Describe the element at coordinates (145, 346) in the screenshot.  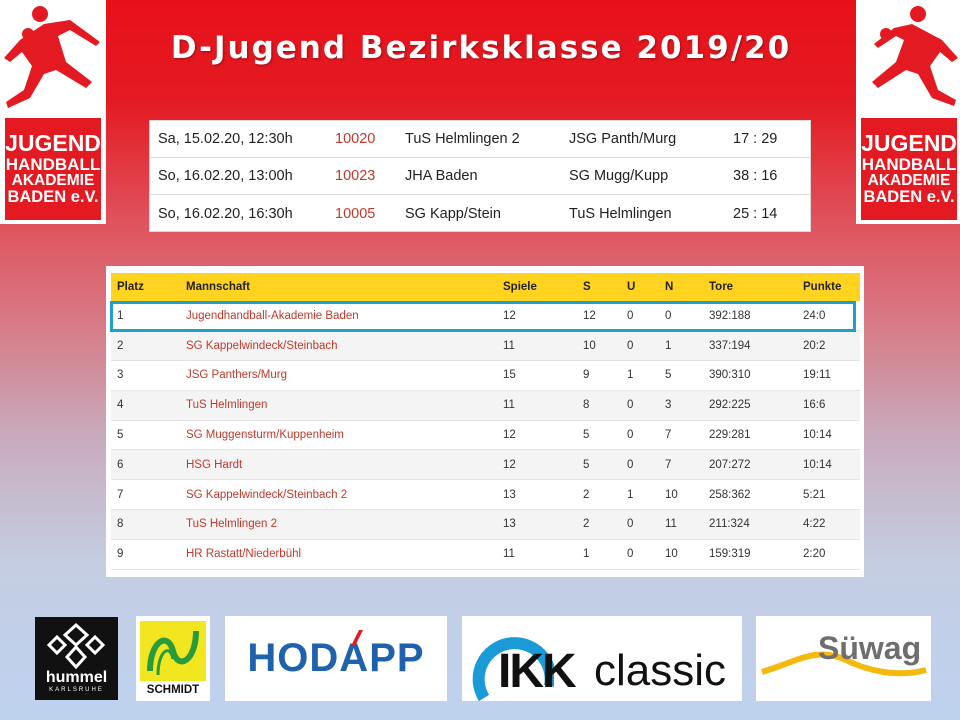
I see `cell-platz: 2` at that location.